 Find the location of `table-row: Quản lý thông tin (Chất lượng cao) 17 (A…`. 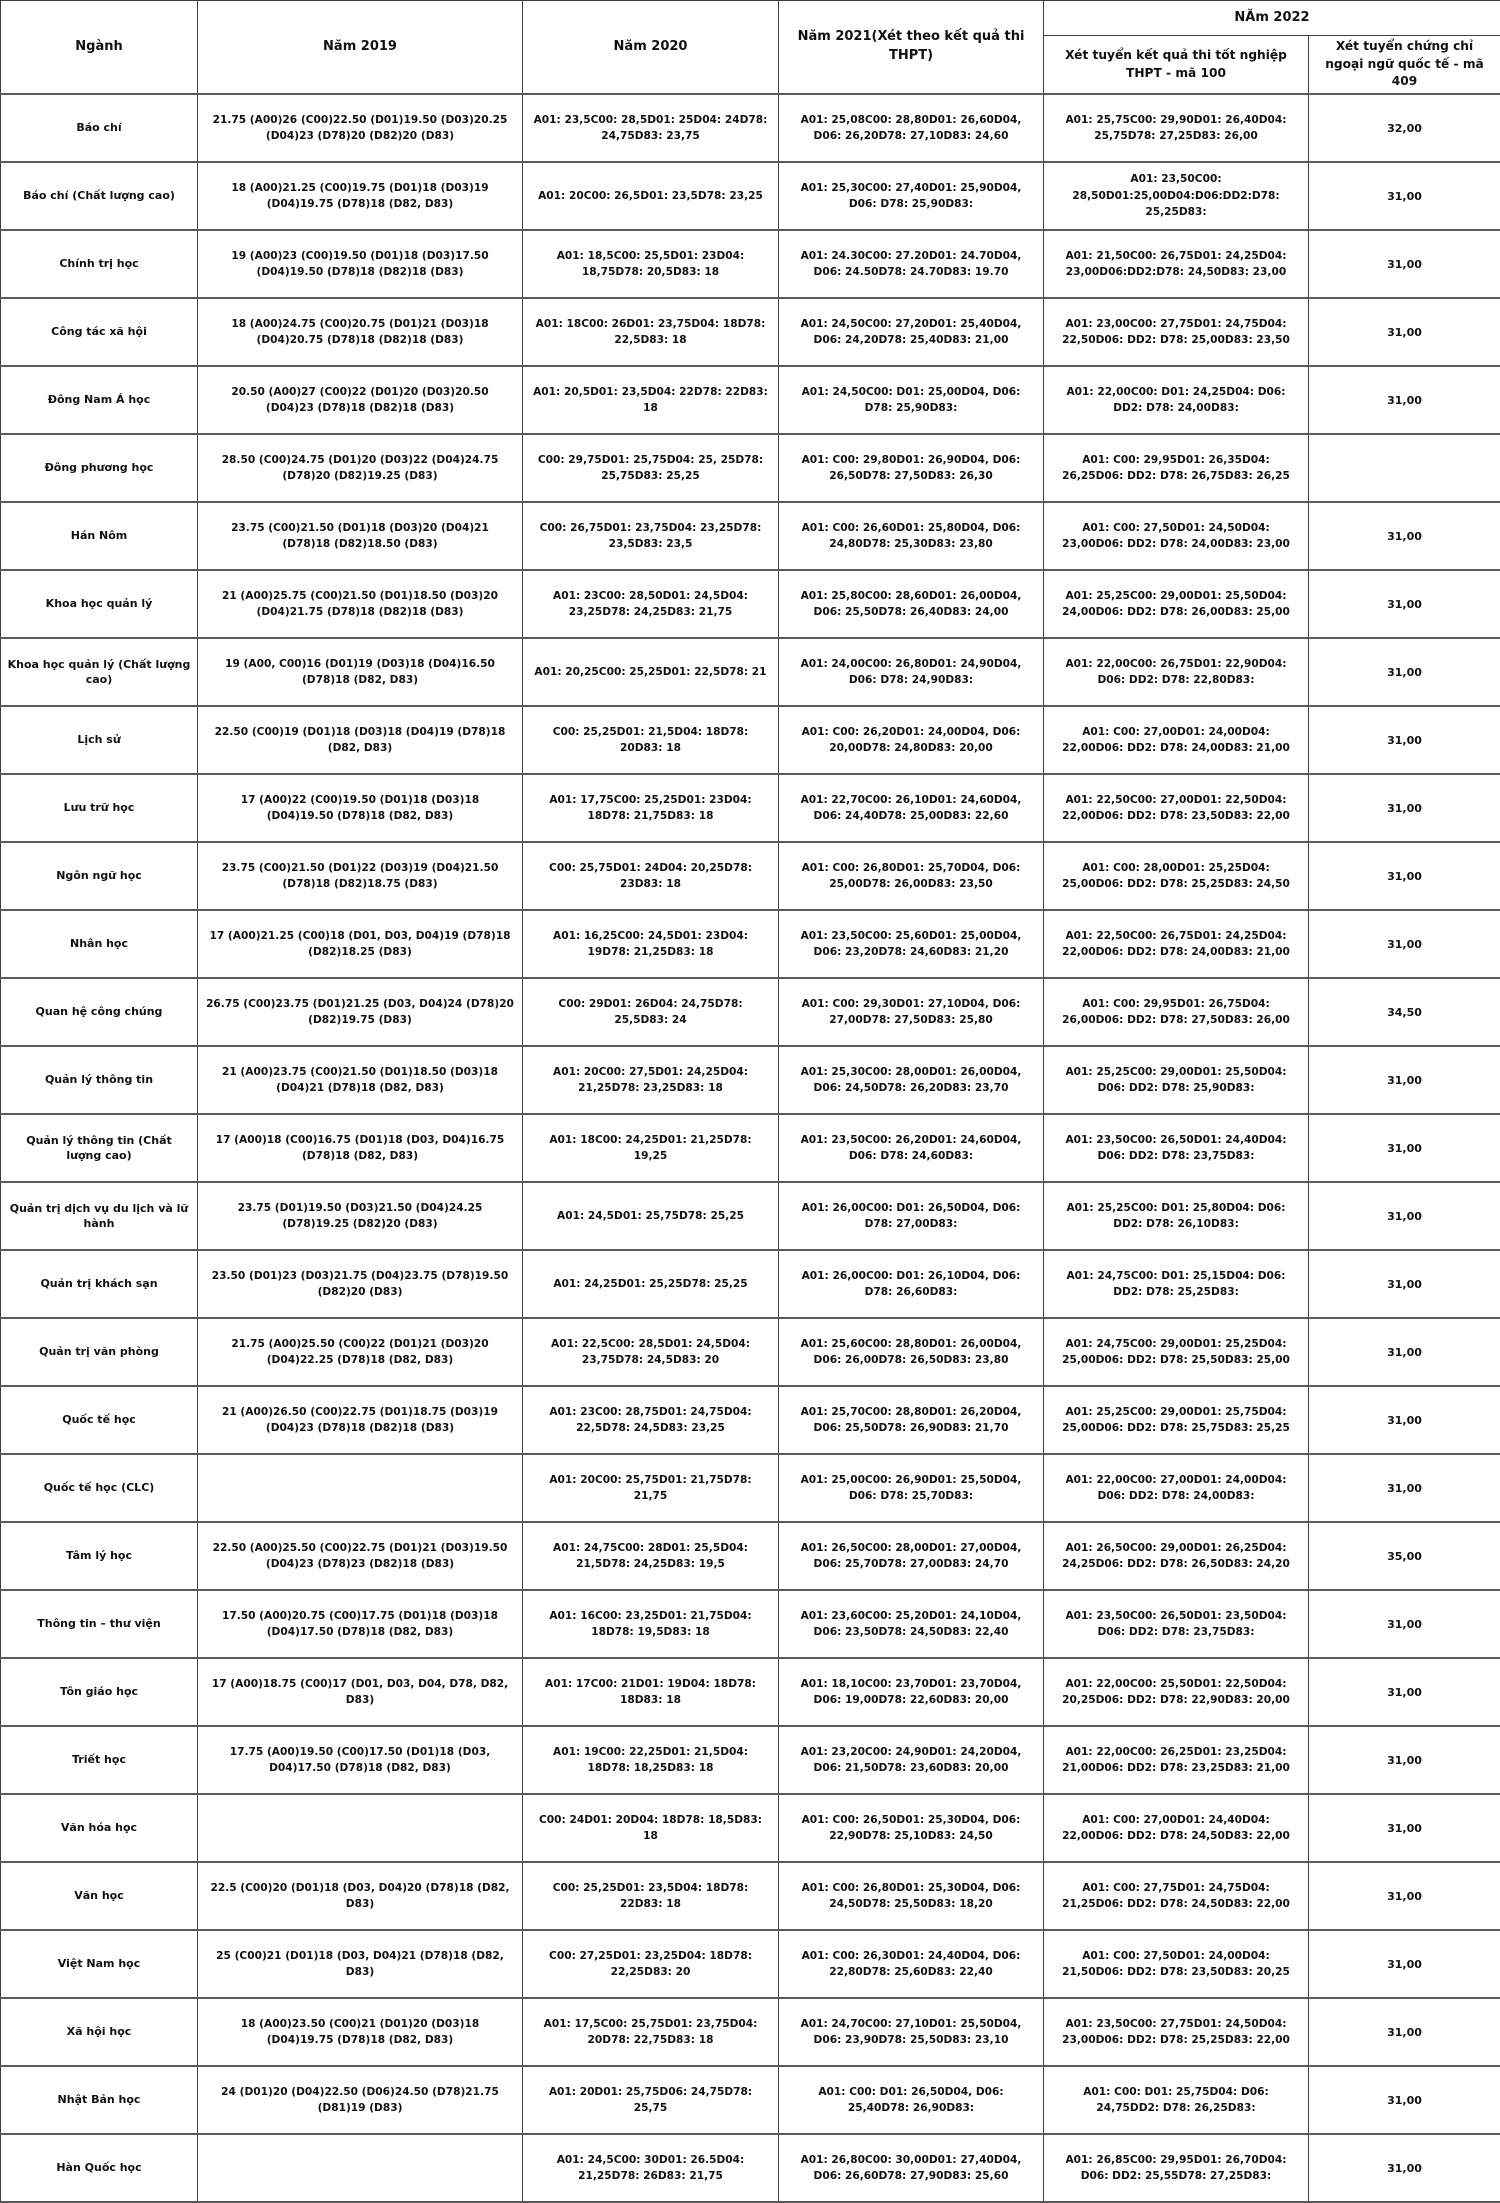

table-row: Quản lý thông tin (Chất lượng cao) 17 (A… is located at coordinates (750, 1148).